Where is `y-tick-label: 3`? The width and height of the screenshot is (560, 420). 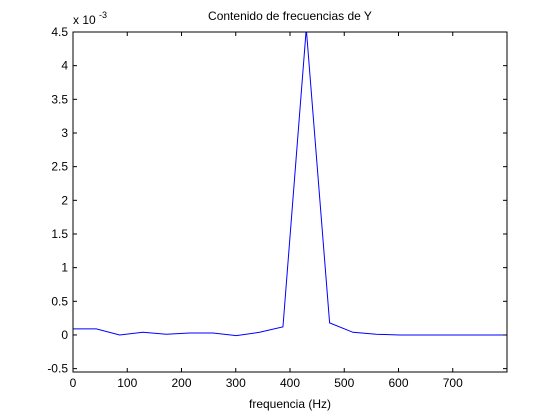 y-tick-label: 3 is located at coordinates (64, 133).